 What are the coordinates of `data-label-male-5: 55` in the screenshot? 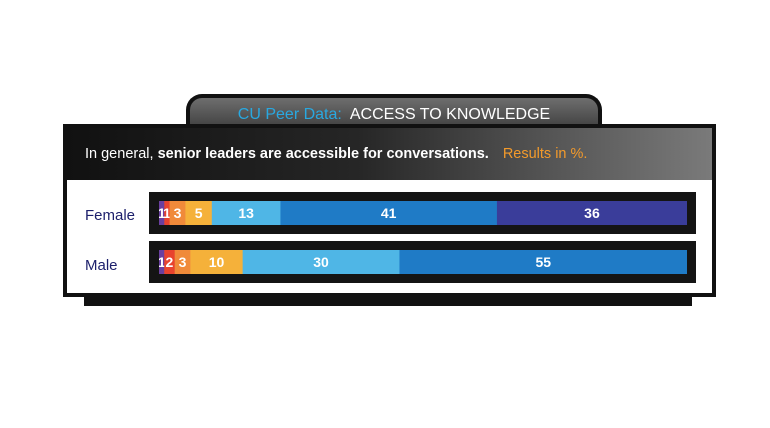 It's located at (543, 262).